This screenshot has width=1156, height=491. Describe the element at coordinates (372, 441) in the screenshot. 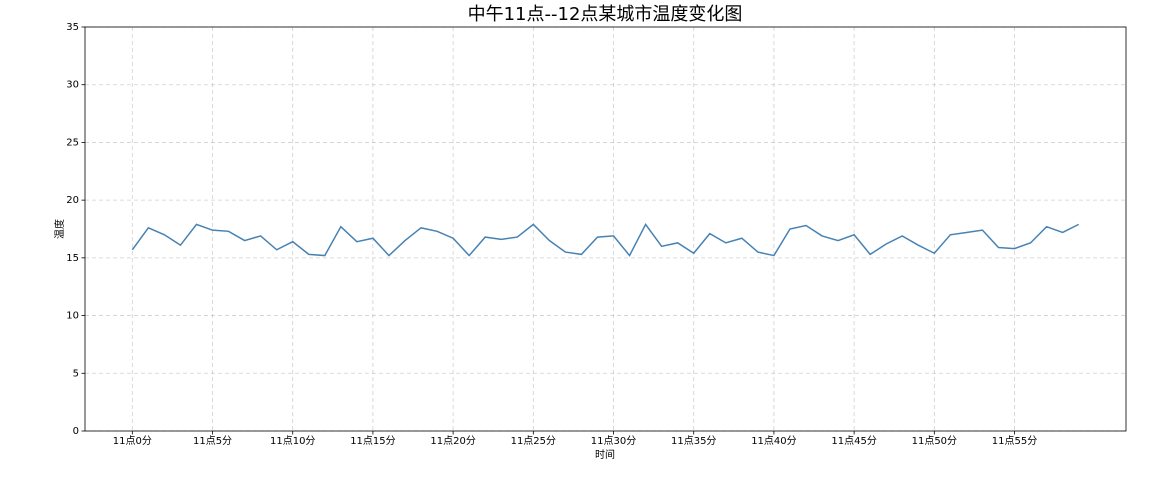

I see `x-tick-label: 11点15分` at that location.